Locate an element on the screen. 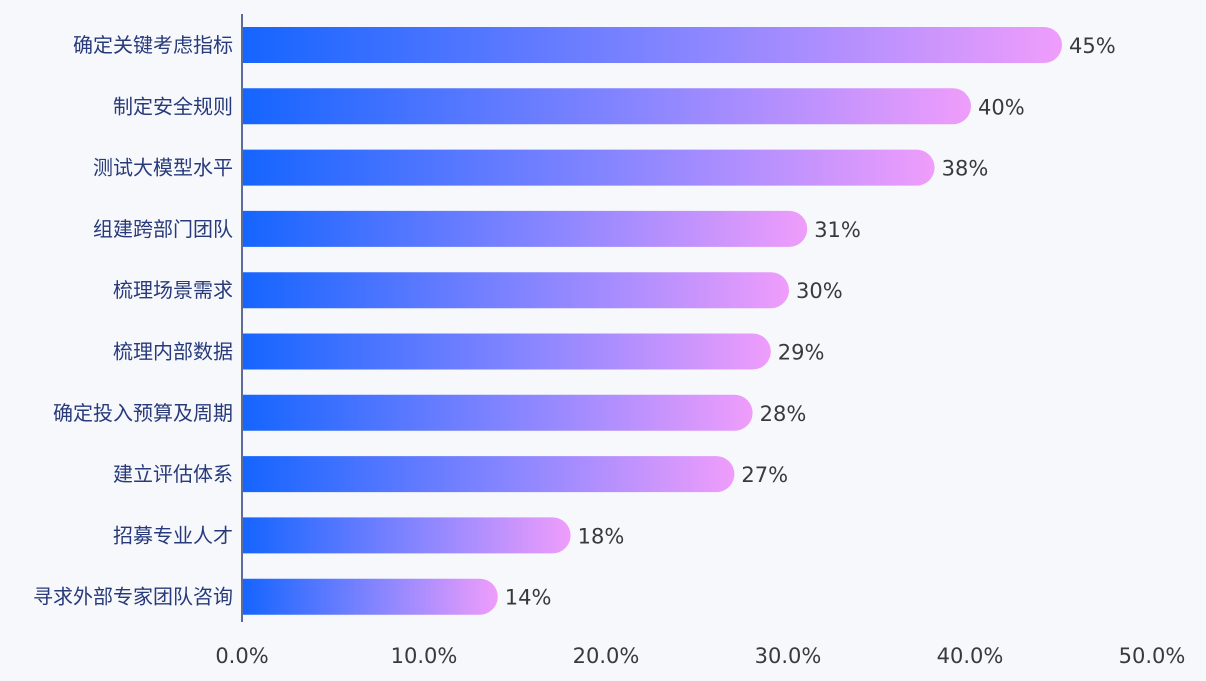 This screenshot has width=1206, height=681. value-label: 27% is located at coordinates (764, 475).